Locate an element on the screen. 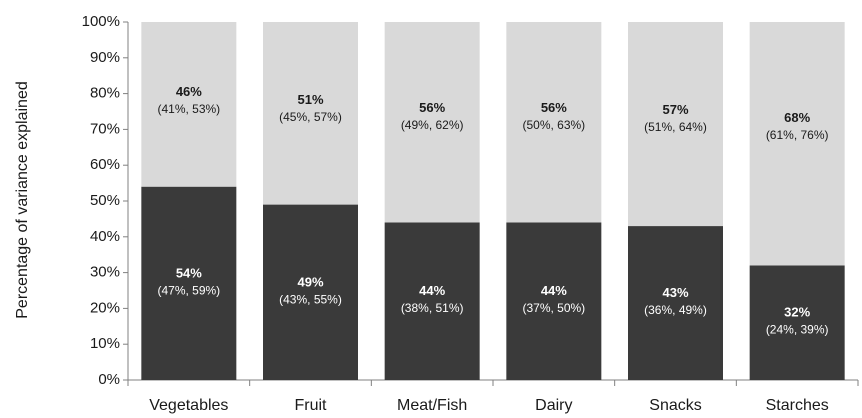  y-tick-label: 50% is located at coordinates (105, 200).